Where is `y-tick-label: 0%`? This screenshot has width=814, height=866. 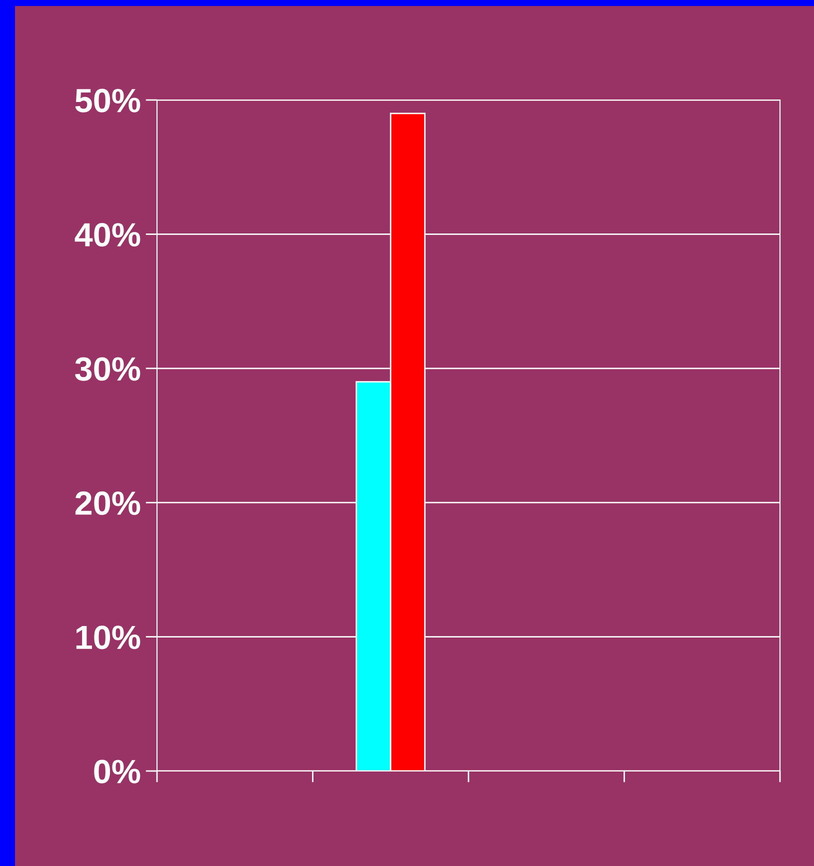
y-tick-label: 0% is located at coordinates (117, 772).